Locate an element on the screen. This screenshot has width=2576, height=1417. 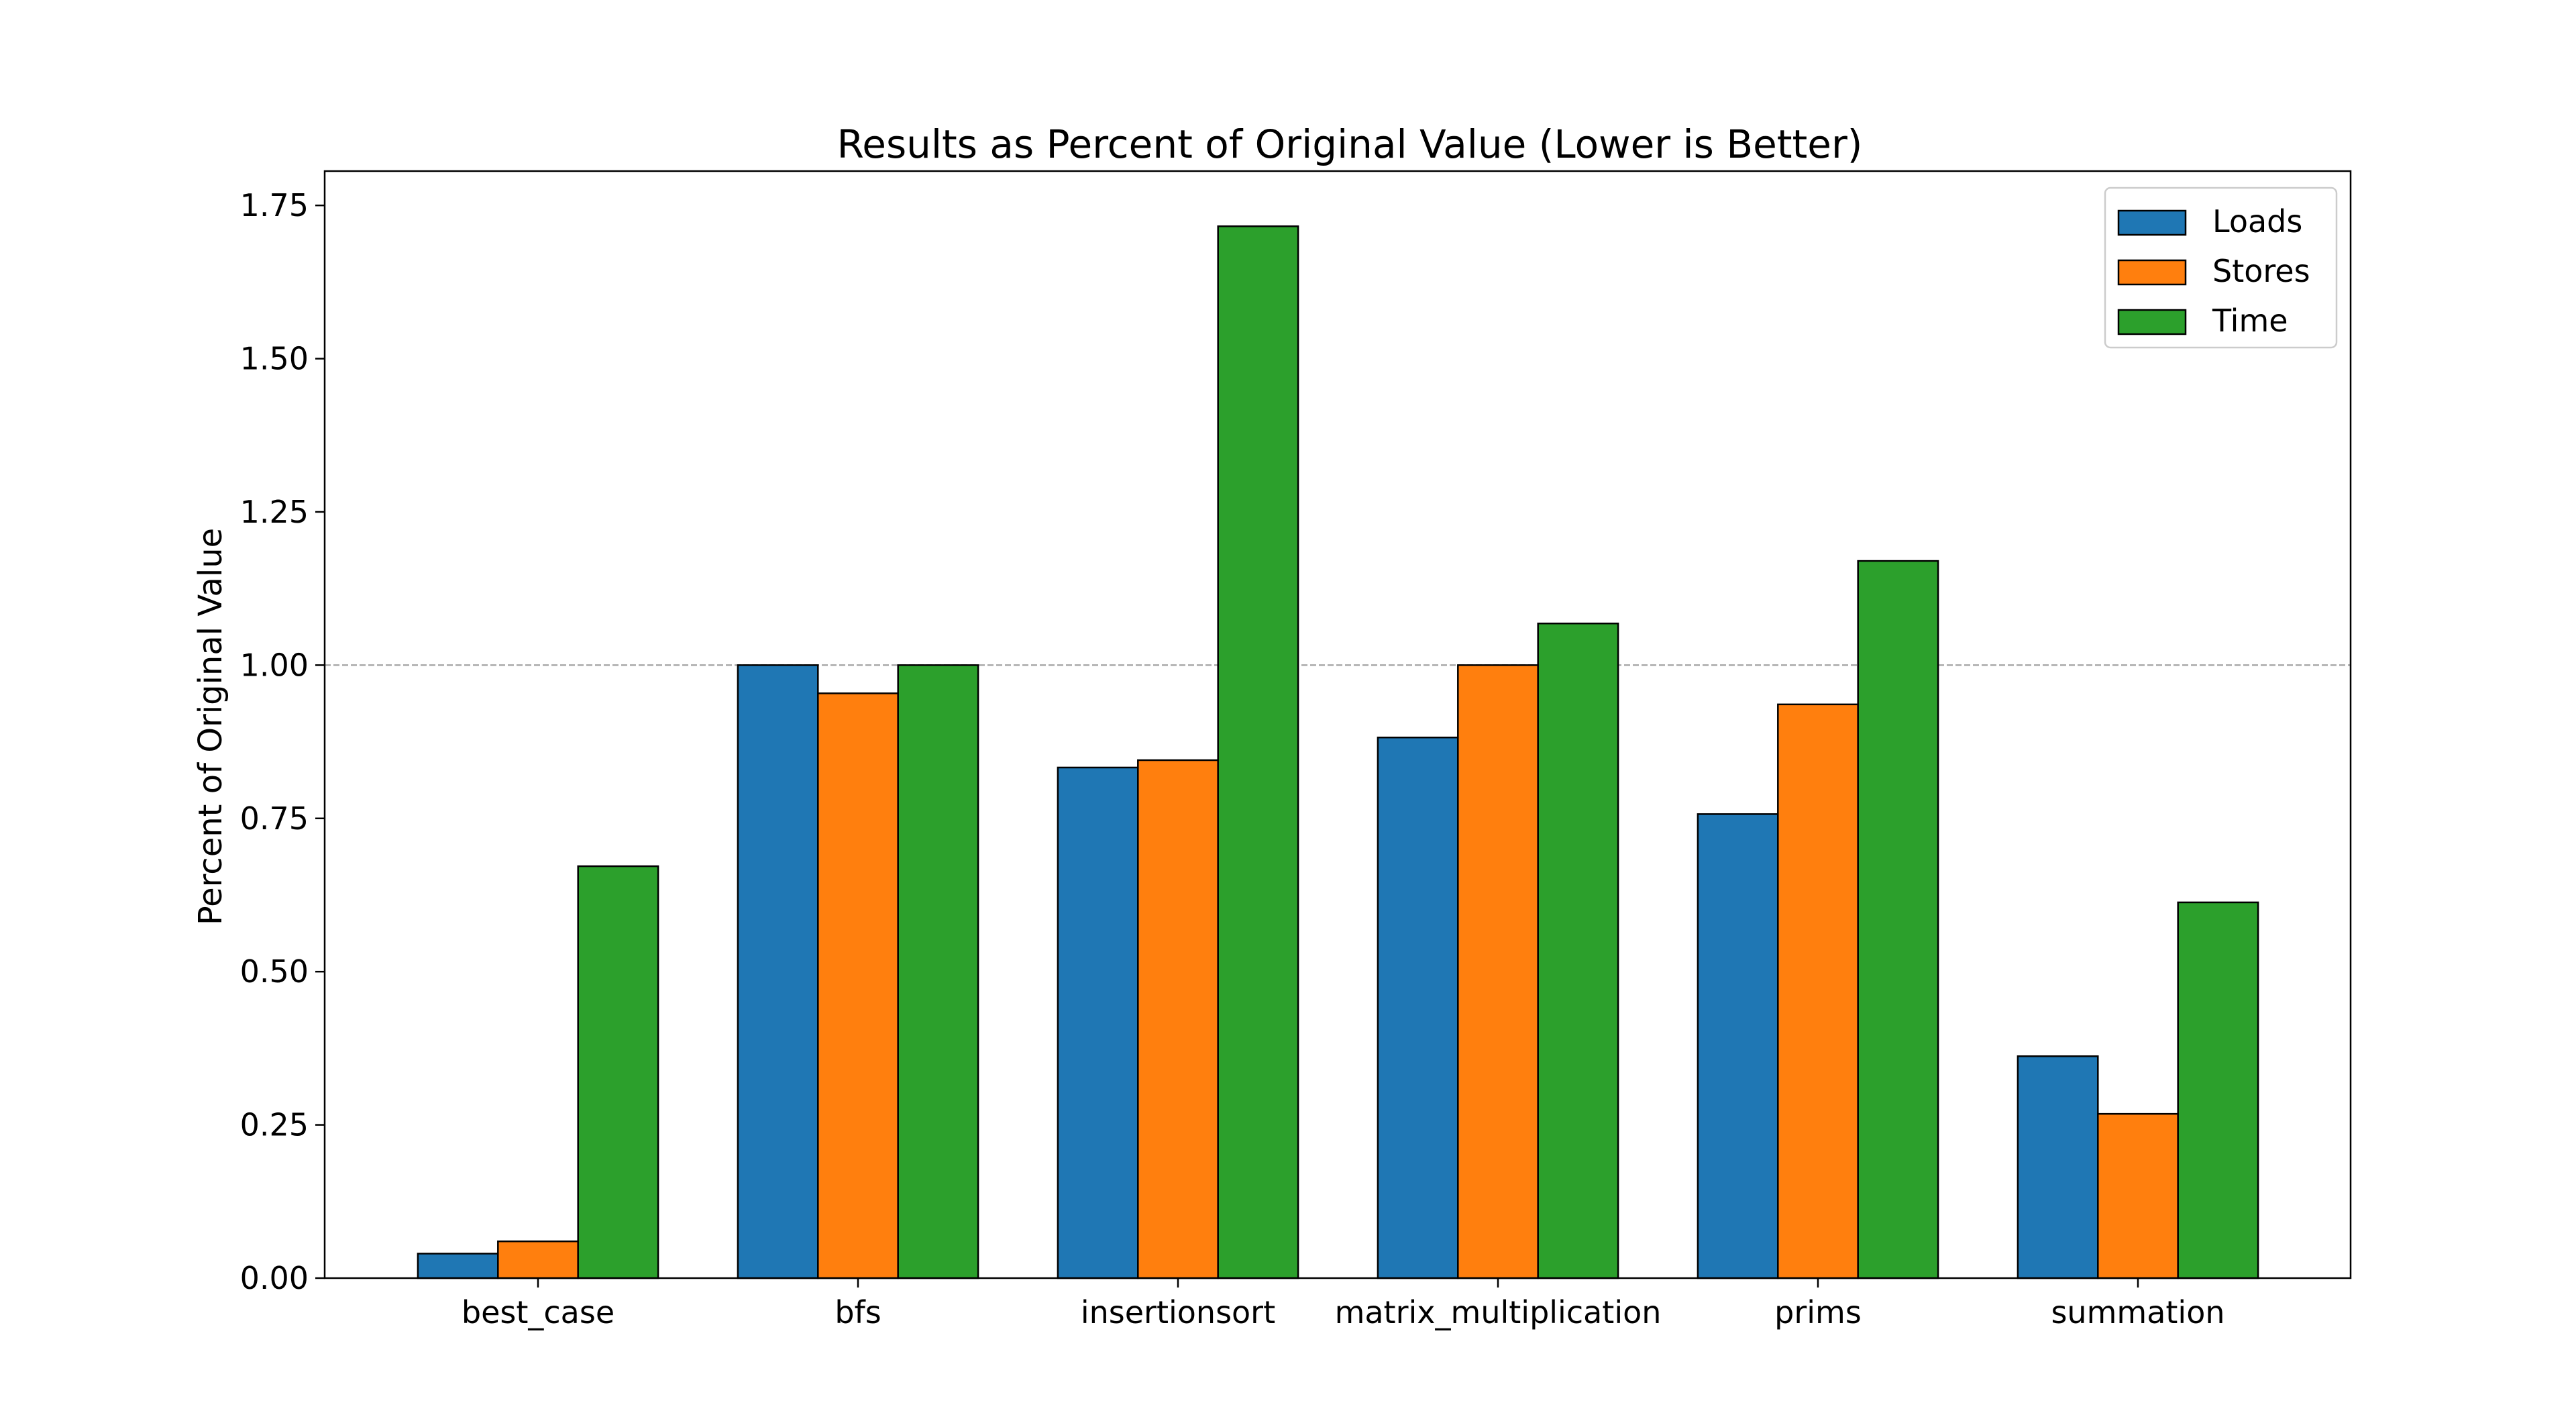
bar-time-prims is located at coordinates (1898, 920).